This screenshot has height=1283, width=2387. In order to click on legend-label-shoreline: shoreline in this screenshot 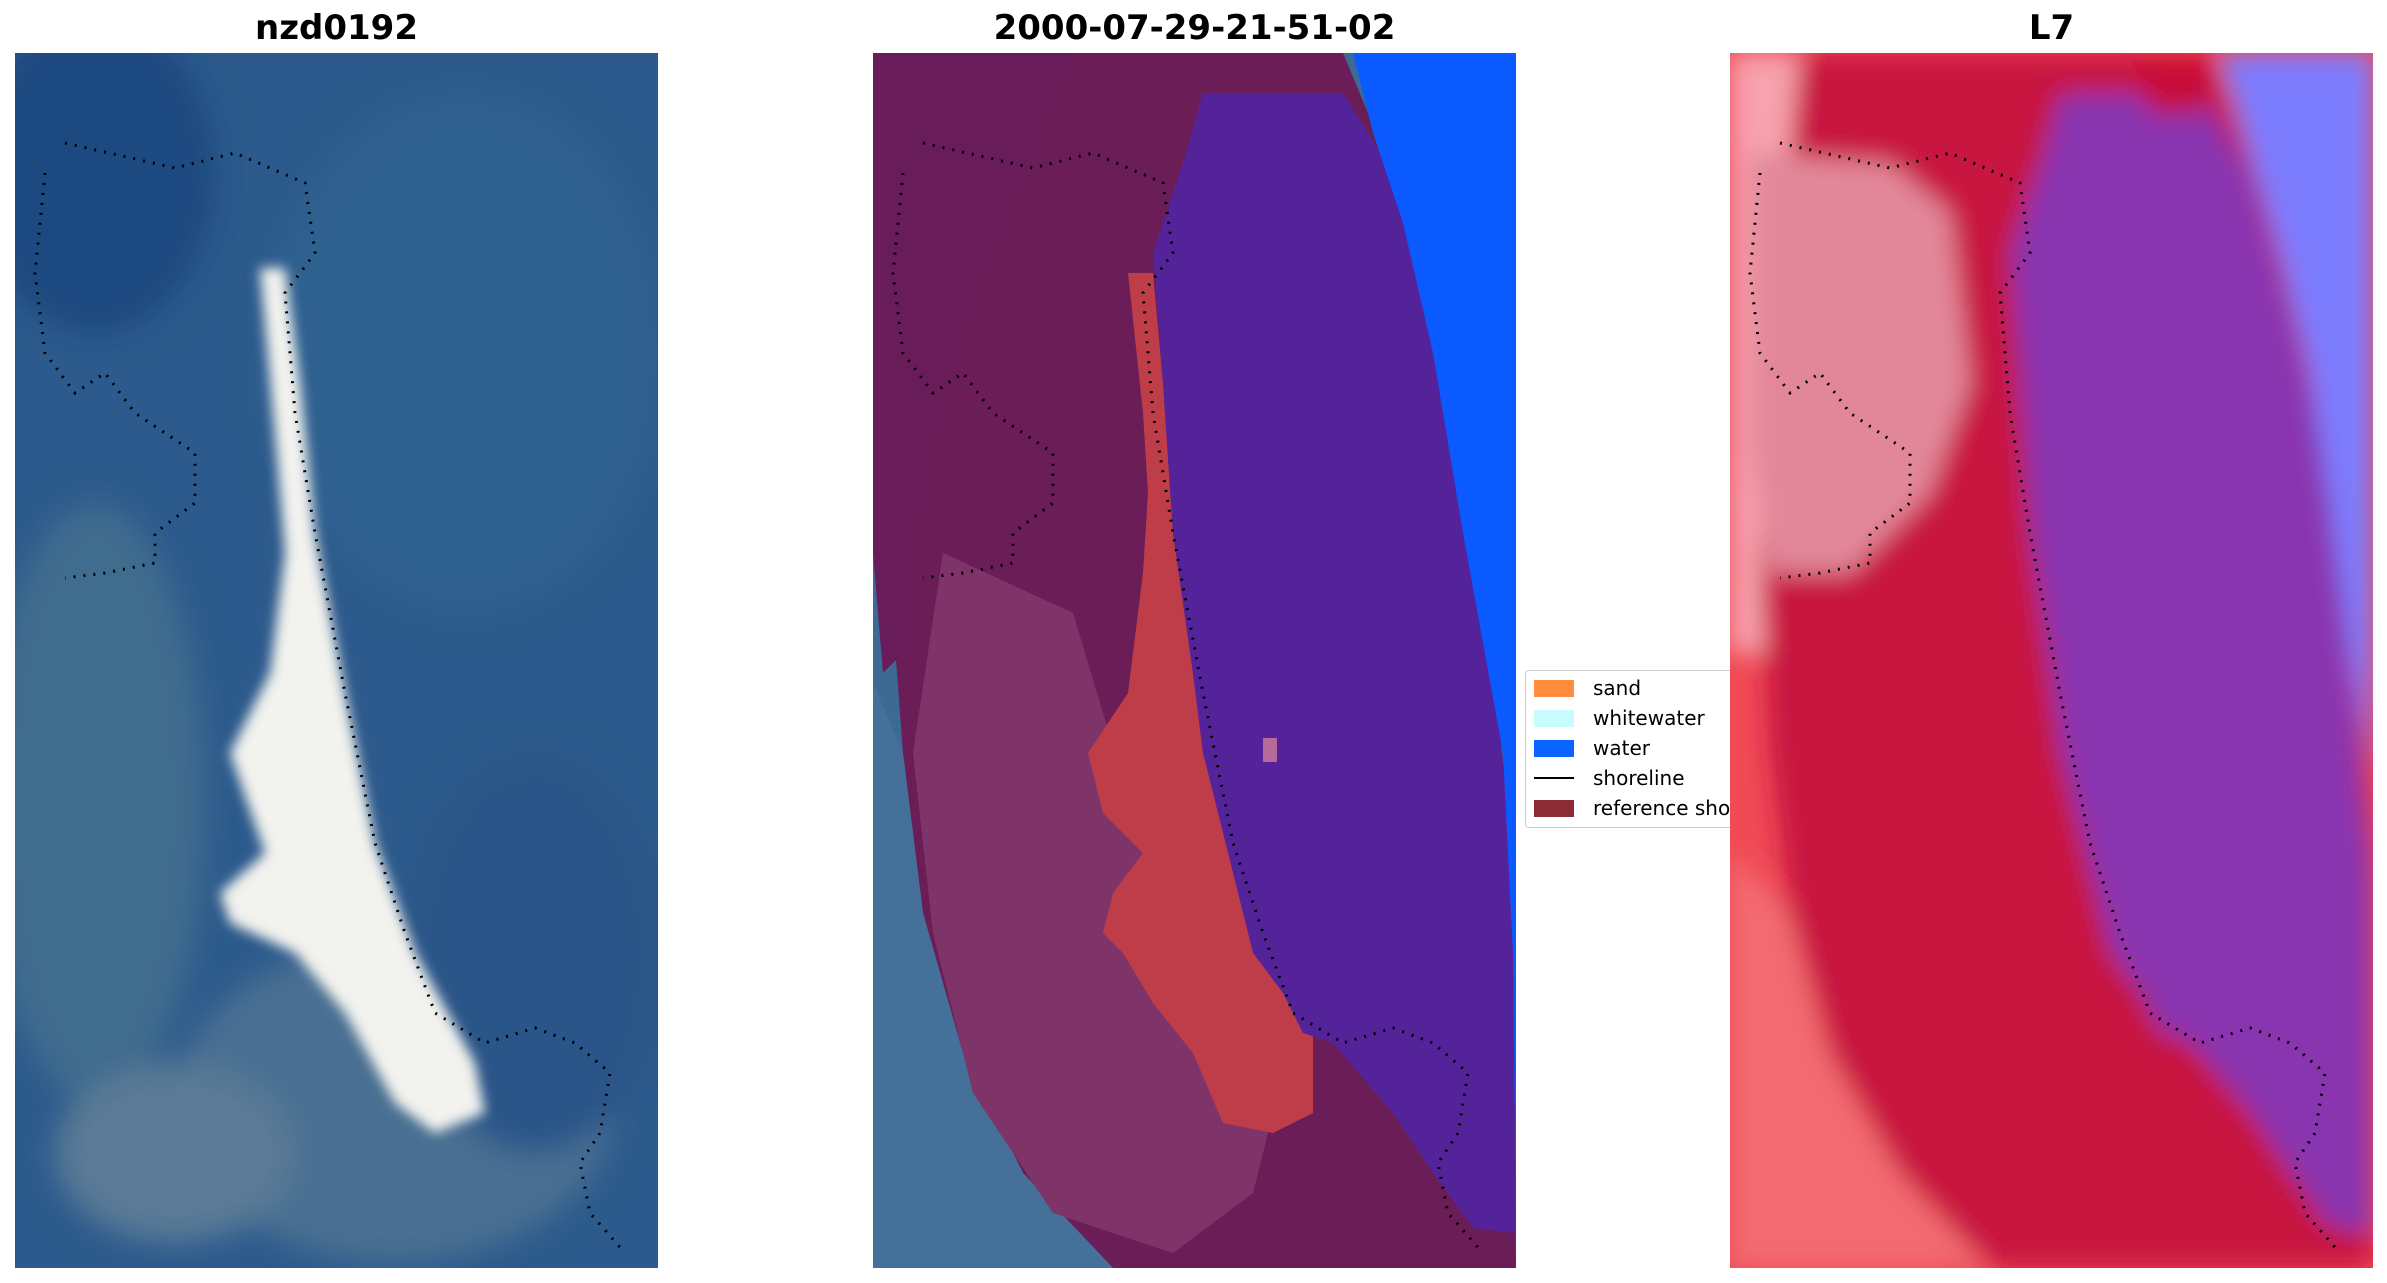, I will do `click(1639, 778)`.